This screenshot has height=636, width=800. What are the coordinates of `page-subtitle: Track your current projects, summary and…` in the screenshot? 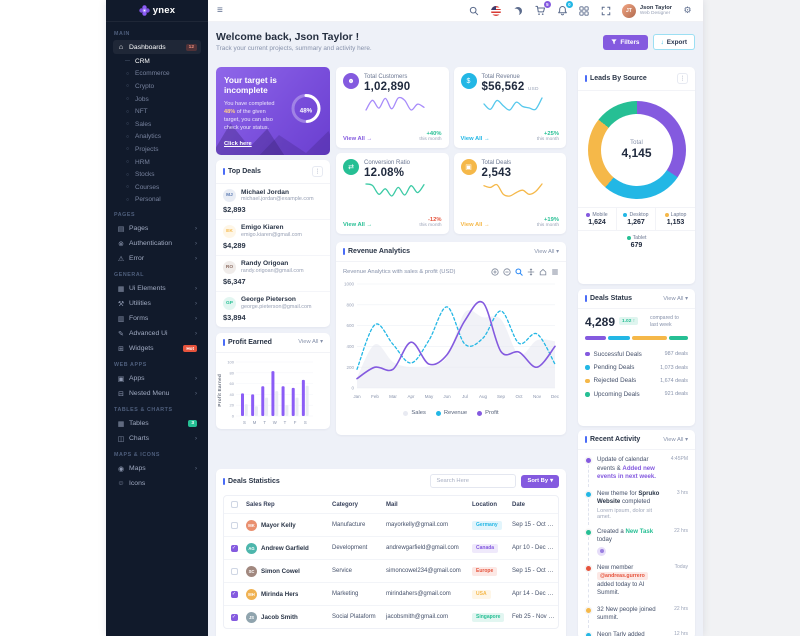 It's located at (294, 48).